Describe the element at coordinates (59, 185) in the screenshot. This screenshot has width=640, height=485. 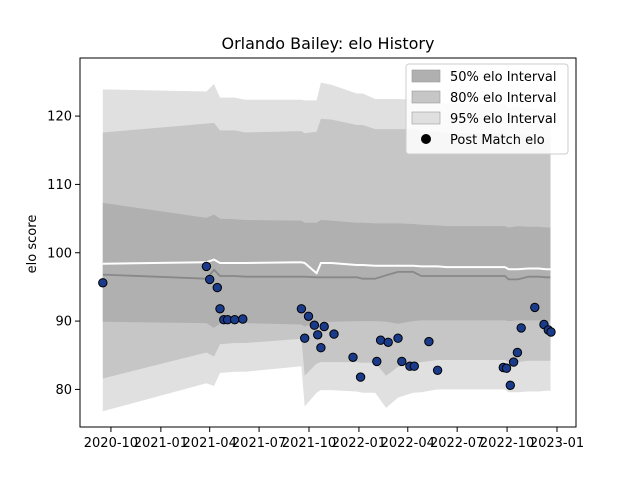
I see `y-tick-label: 110` at that location.